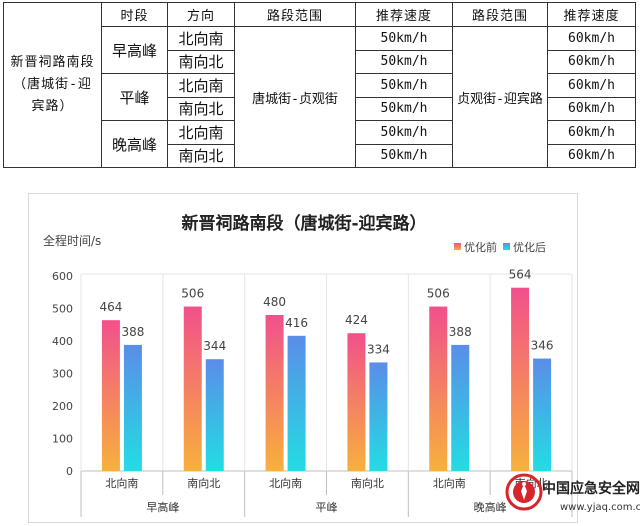  I want to click on y-tick-label: 200, so click(62, 406).